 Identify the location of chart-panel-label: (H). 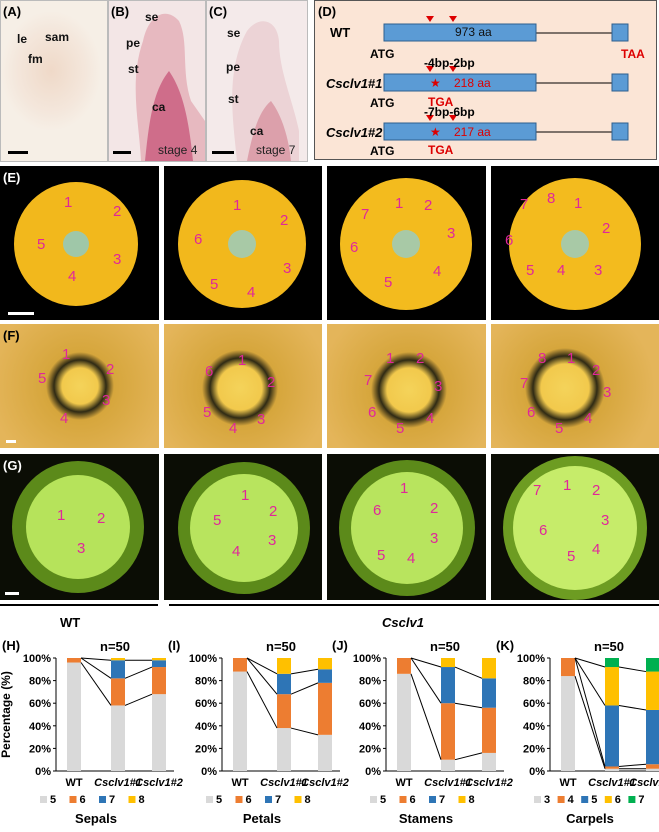
(11, 645).